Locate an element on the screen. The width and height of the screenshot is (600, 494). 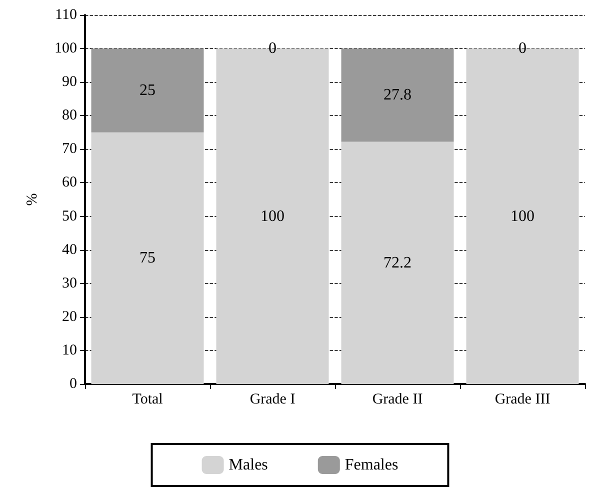
x-tick-label: Grade III is located at coordinates (522, 400).